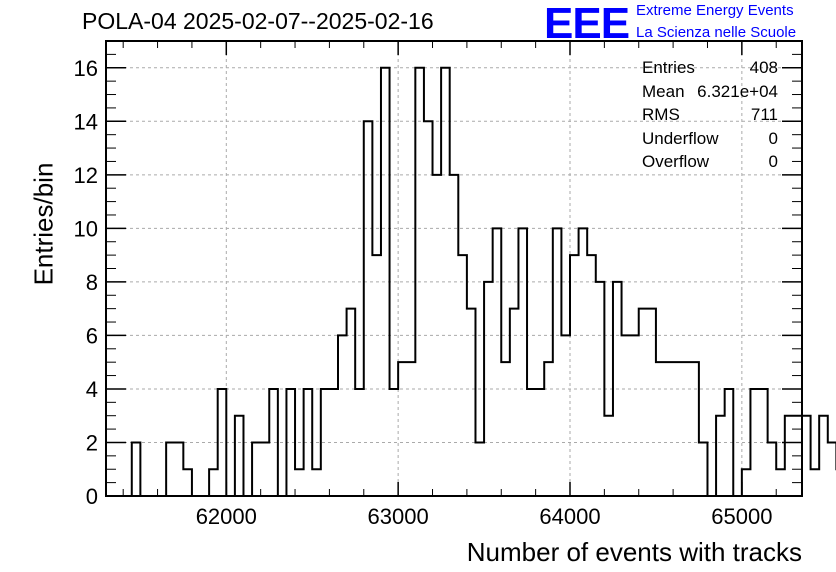  Describe the element at coordinates (712, 70) in the screenshot. I see `stat-row-entries: Entries 408` at that location.